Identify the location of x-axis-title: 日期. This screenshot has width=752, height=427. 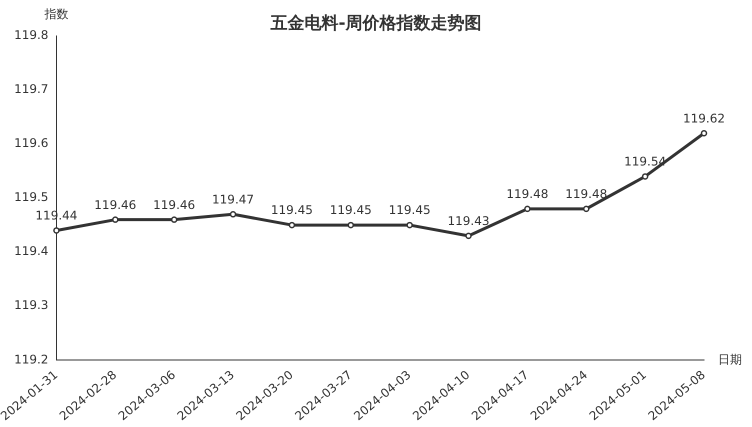
(730, 359).